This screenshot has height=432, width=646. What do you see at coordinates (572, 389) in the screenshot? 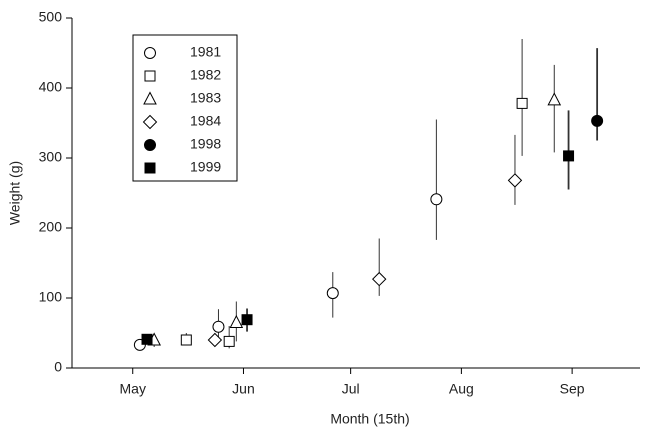
I see `x-tick-label: Sep` at bounding box center [572, 389].